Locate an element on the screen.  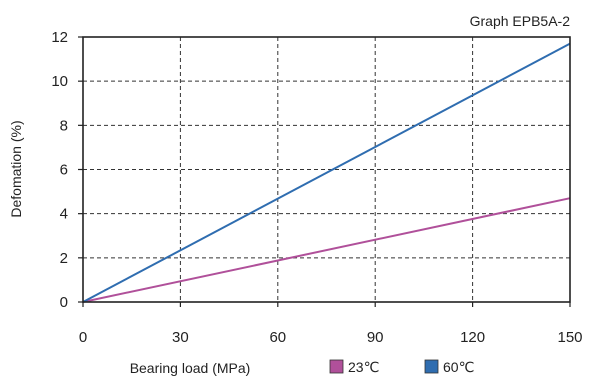
x-tick-label: 30 is located at coordinates (180, 337).